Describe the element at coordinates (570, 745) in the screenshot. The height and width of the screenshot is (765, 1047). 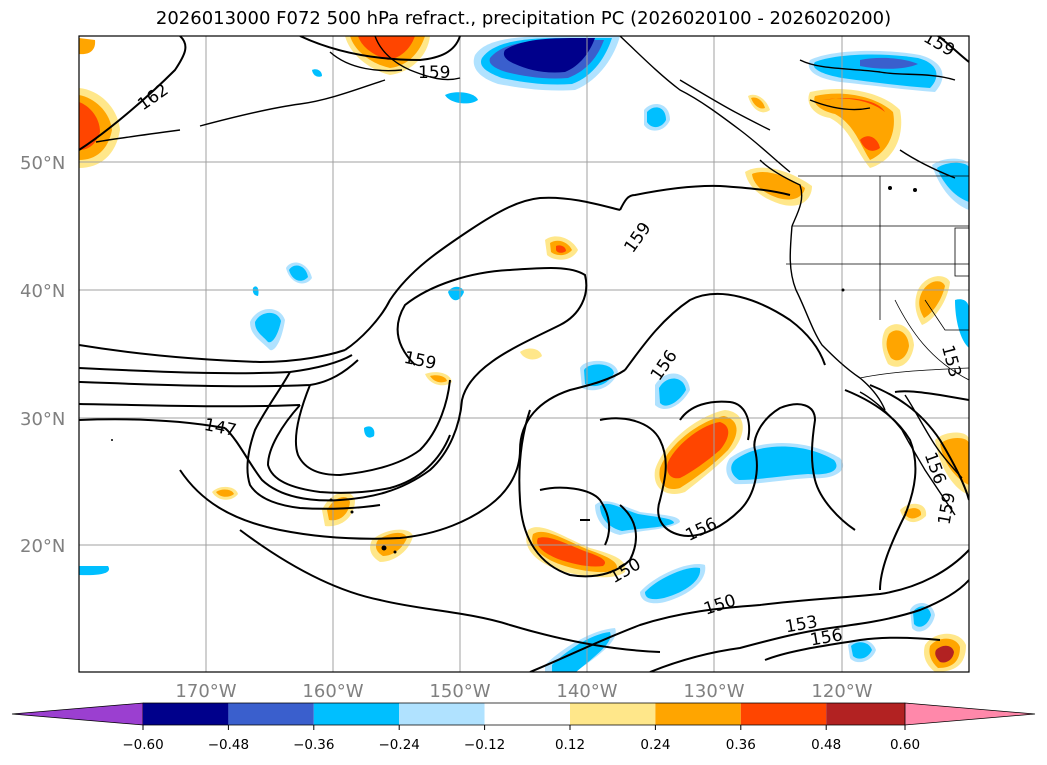
I see `colorbar-tick-label: 0.12` at that location.